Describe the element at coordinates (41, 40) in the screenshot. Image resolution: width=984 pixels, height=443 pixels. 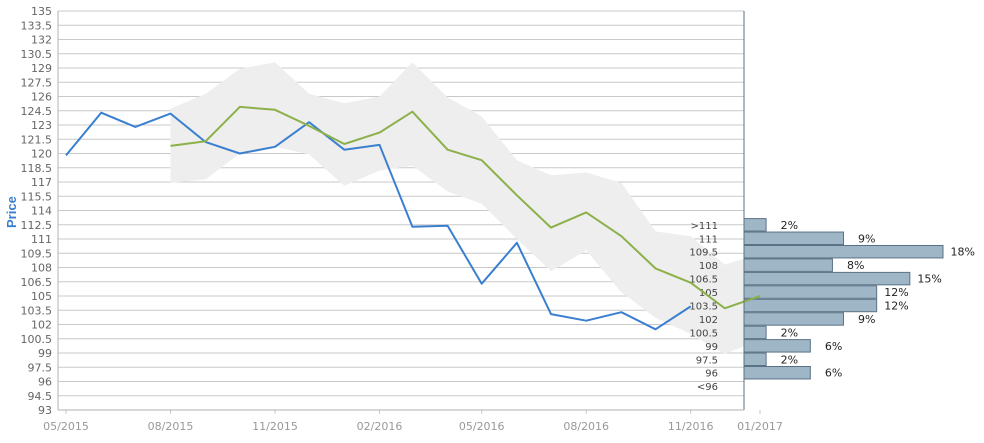
I see `y-tick-label: 132` at that location.